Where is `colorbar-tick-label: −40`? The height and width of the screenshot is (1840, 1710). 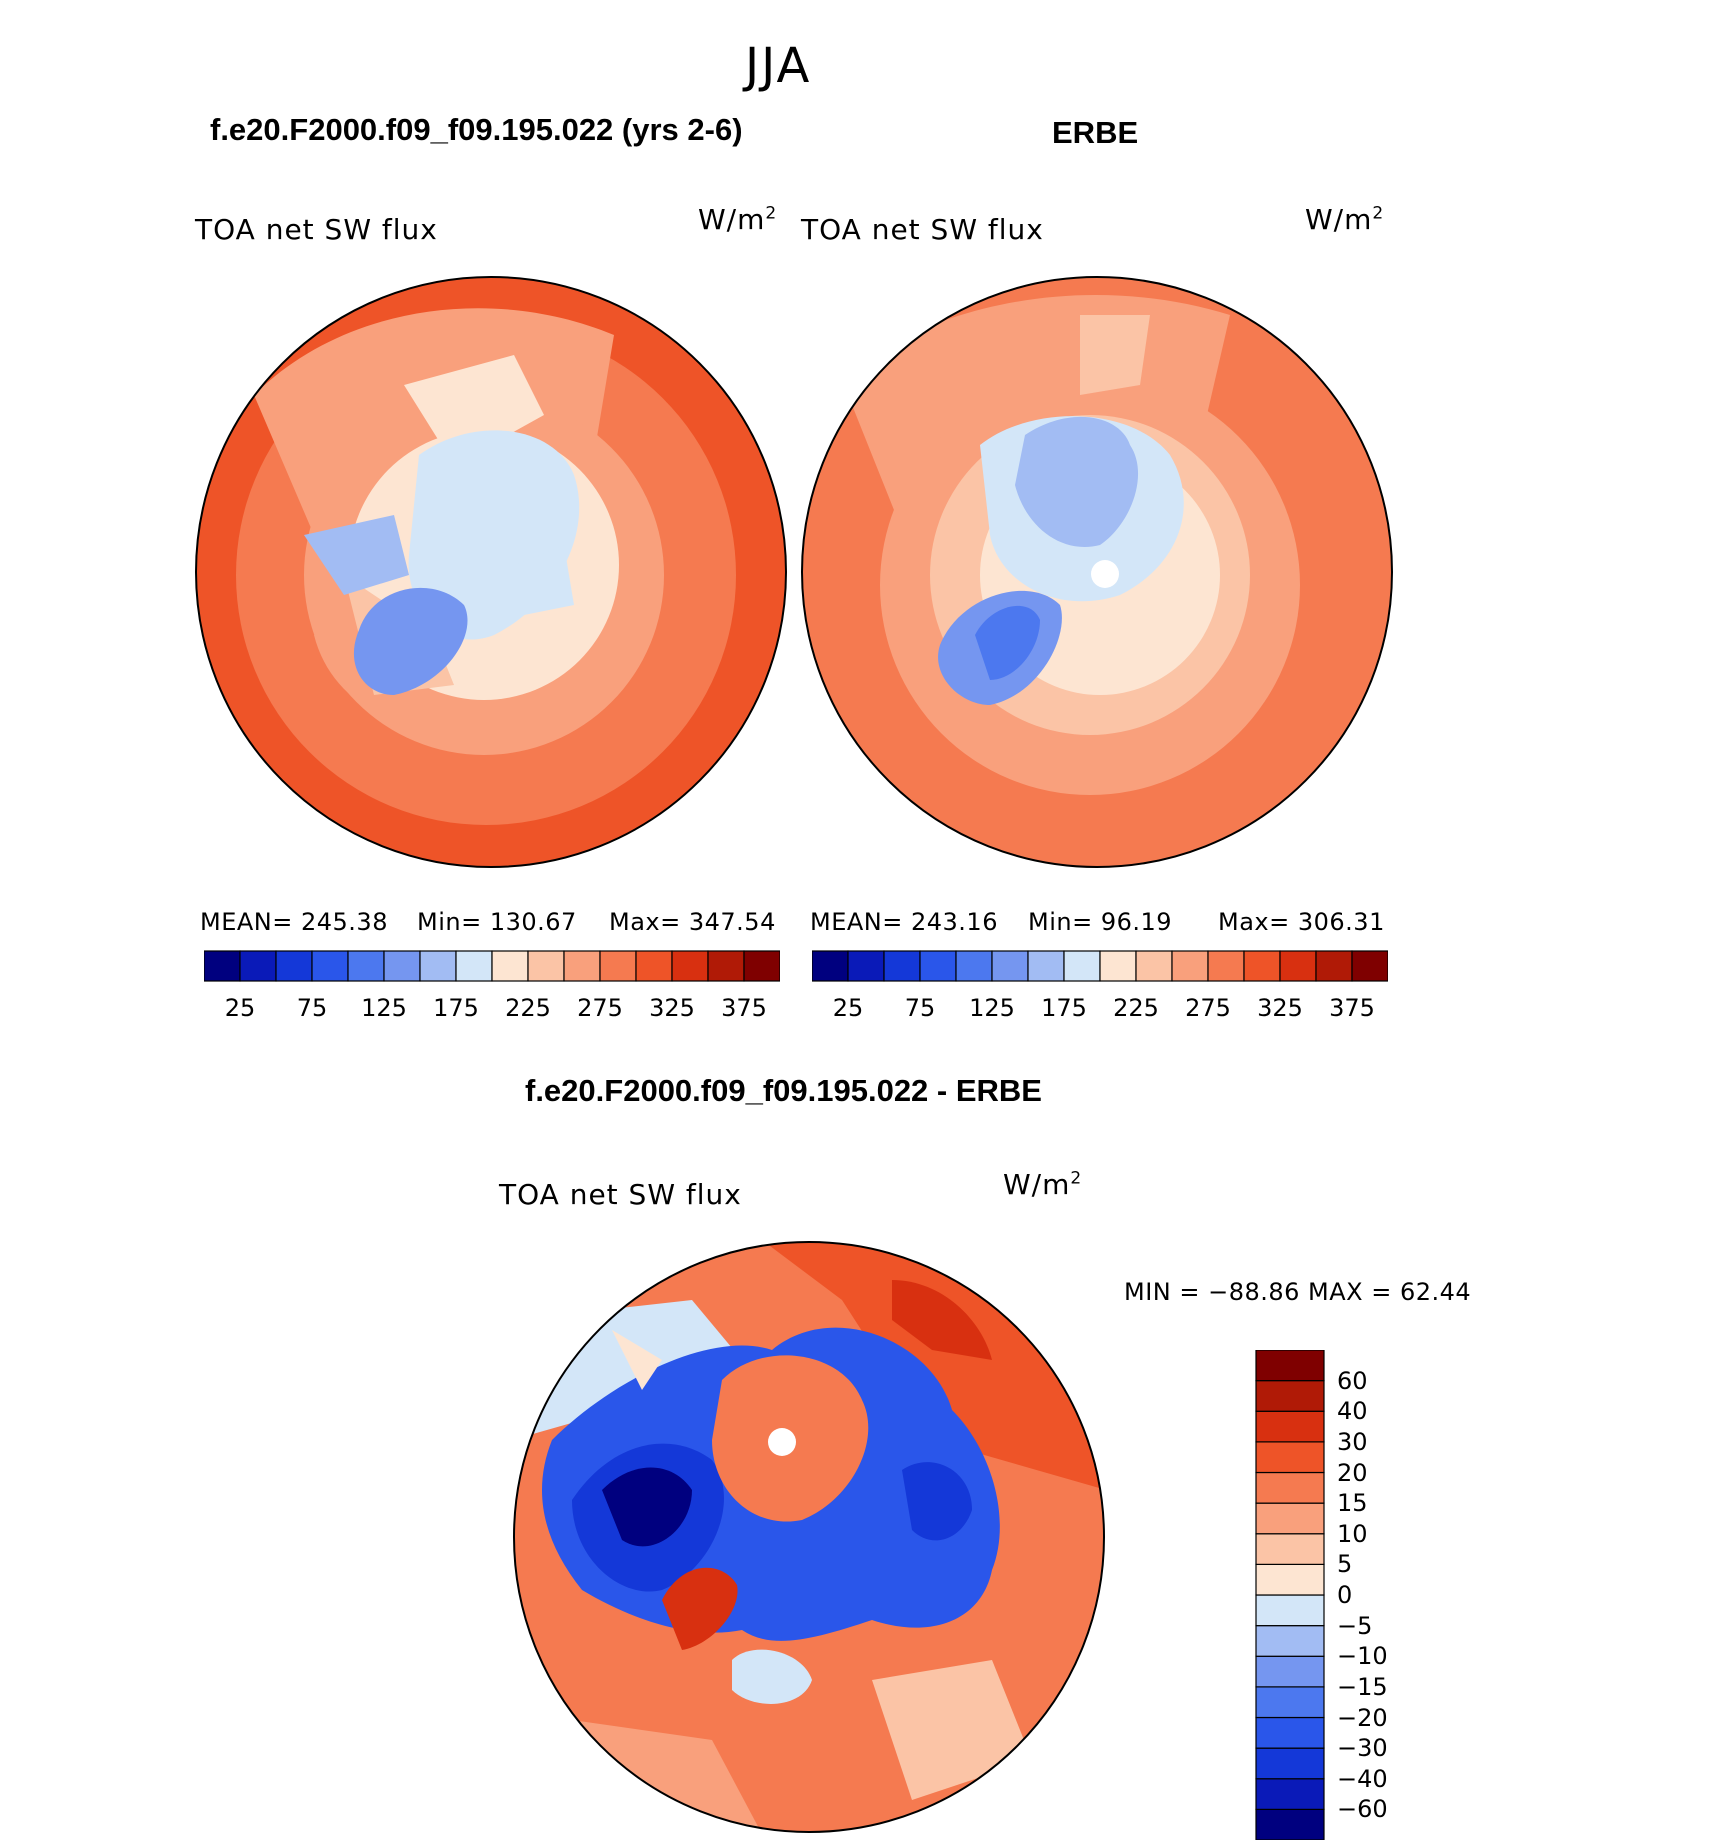 colorbar-tick-label: −40 is located at coordinates (1362, 1778).